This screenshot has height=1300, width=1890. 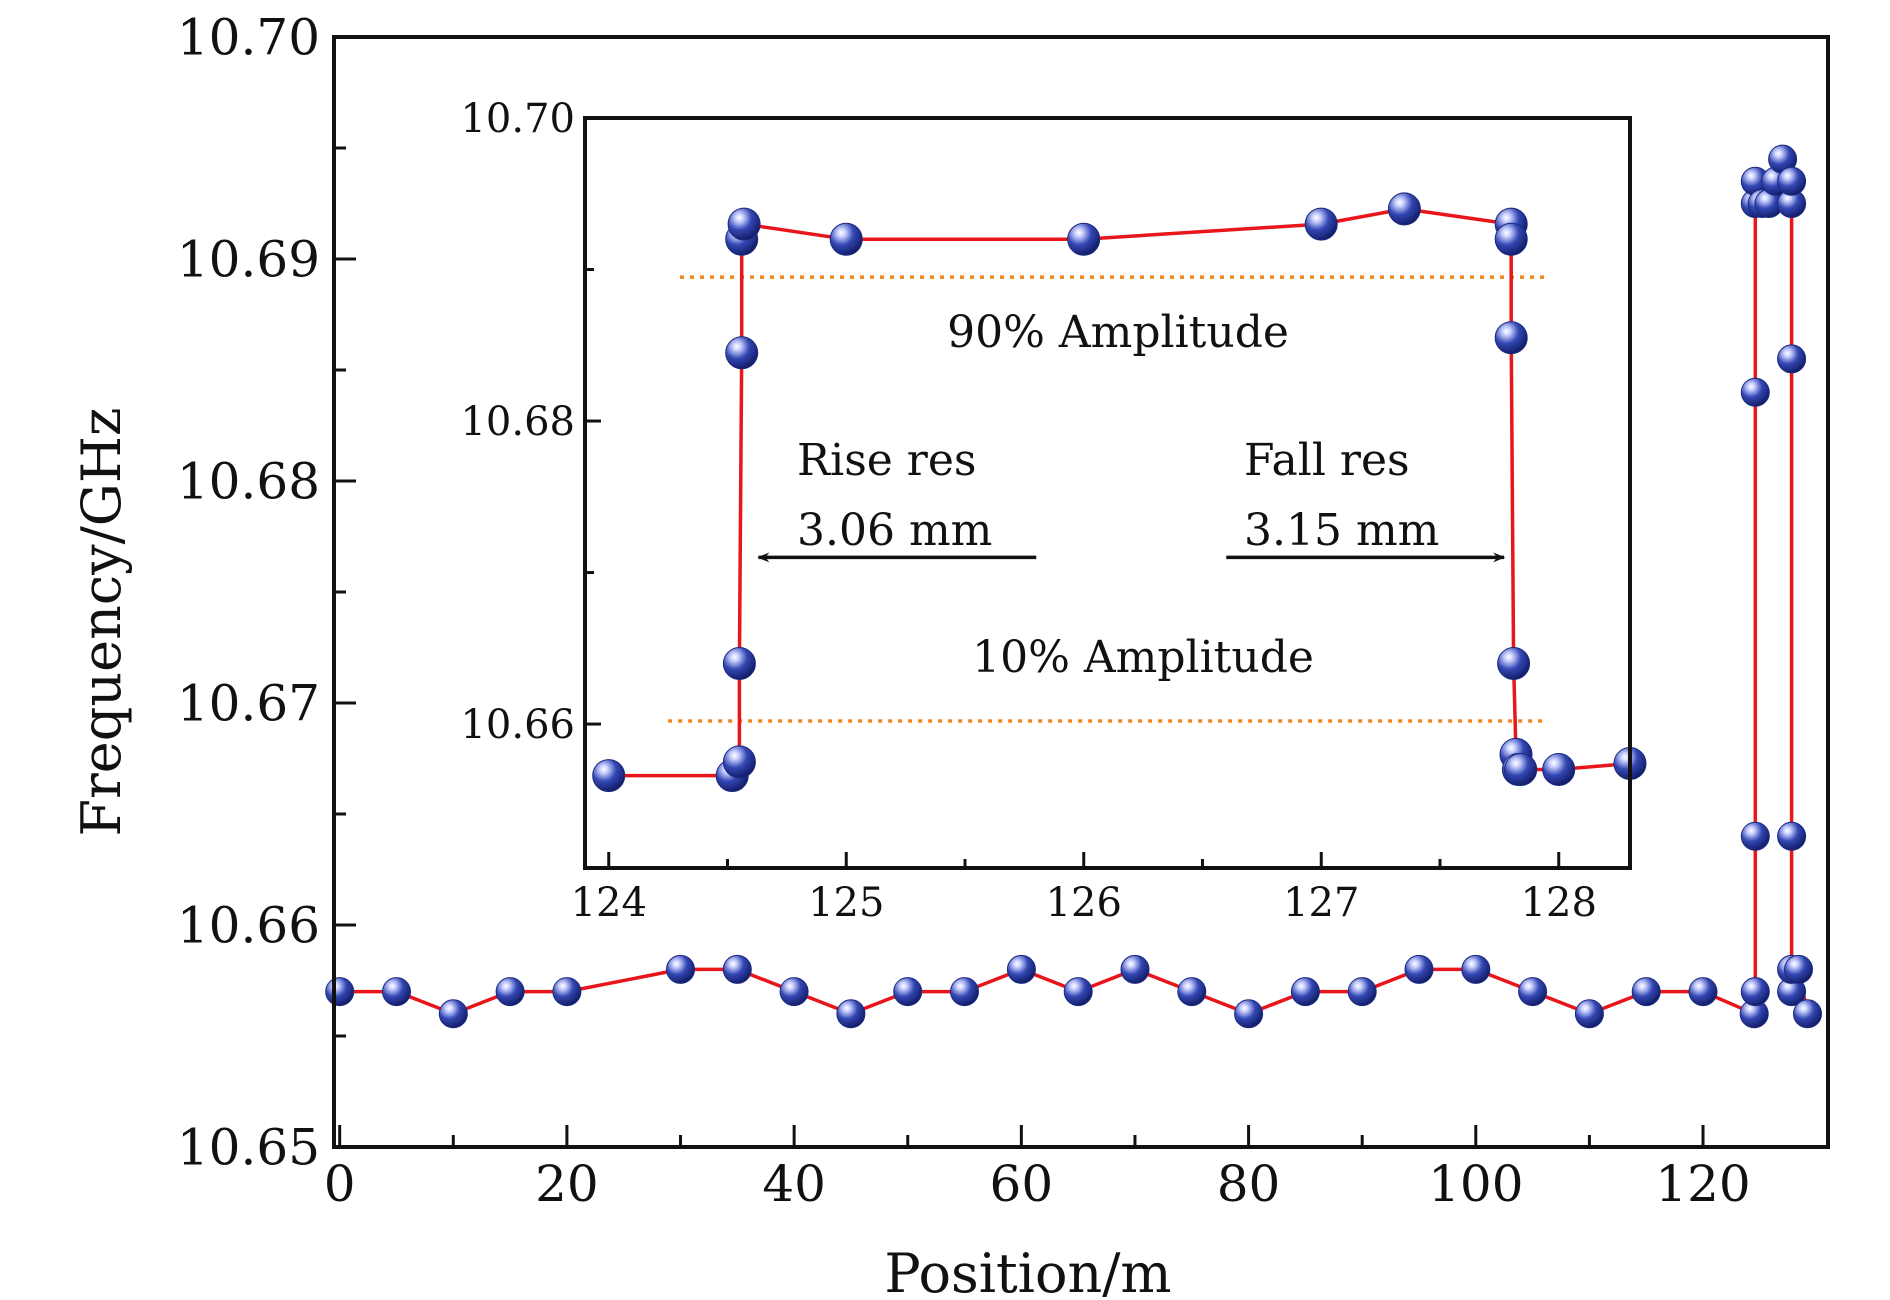 What do you see at coordinates (248, 926) in the screenshot?
I see `main-y-tick-label: 10.66` at bounding box center [248, 926].